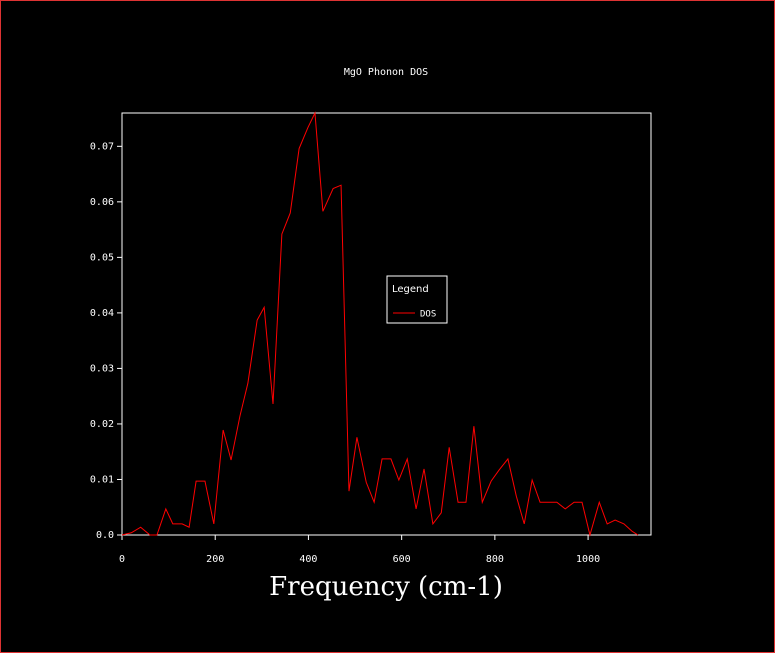 The height and width of the screenshot is (653, 775). What do you see at coordinates (428, 315) in the screenshot?
I see `legend-label: DOS` at bounding box center [428, 315].